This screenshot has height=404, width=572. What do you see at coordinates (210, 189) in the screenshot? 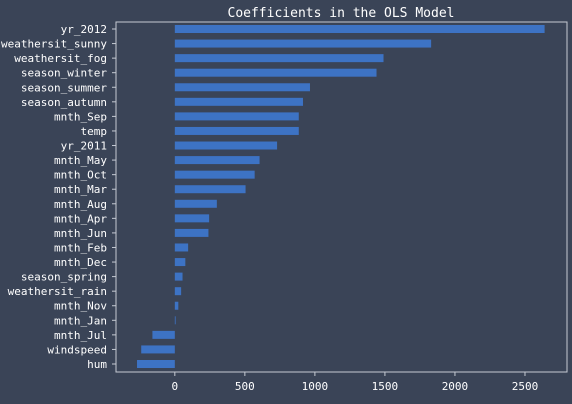
I see `bar-mnth_Mar` at bounding box center [210, 189].